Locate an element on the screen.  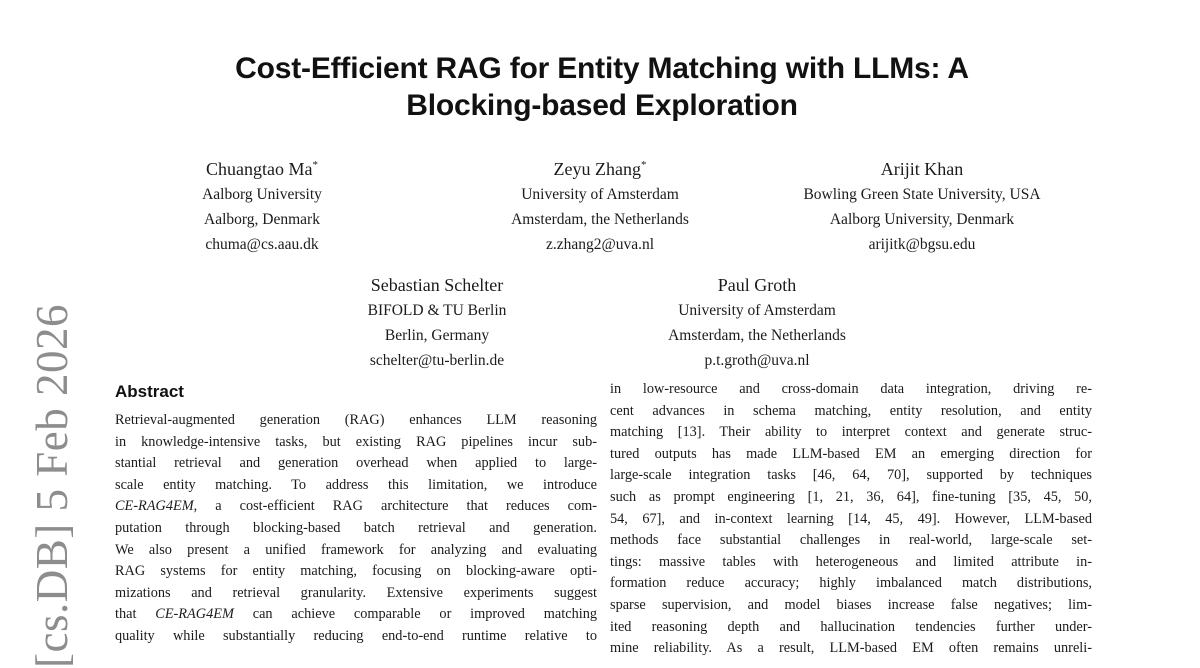
author-name-text: Zeyu Zhang is located at coordinates (597, 169).